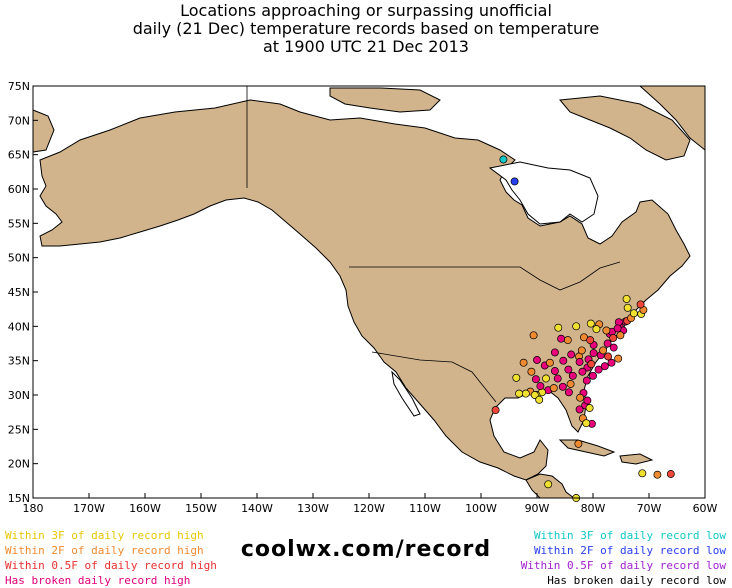 This screenshot has width=732, height=588. I want to click on y-tick-label: 40N, so click(19, 326).